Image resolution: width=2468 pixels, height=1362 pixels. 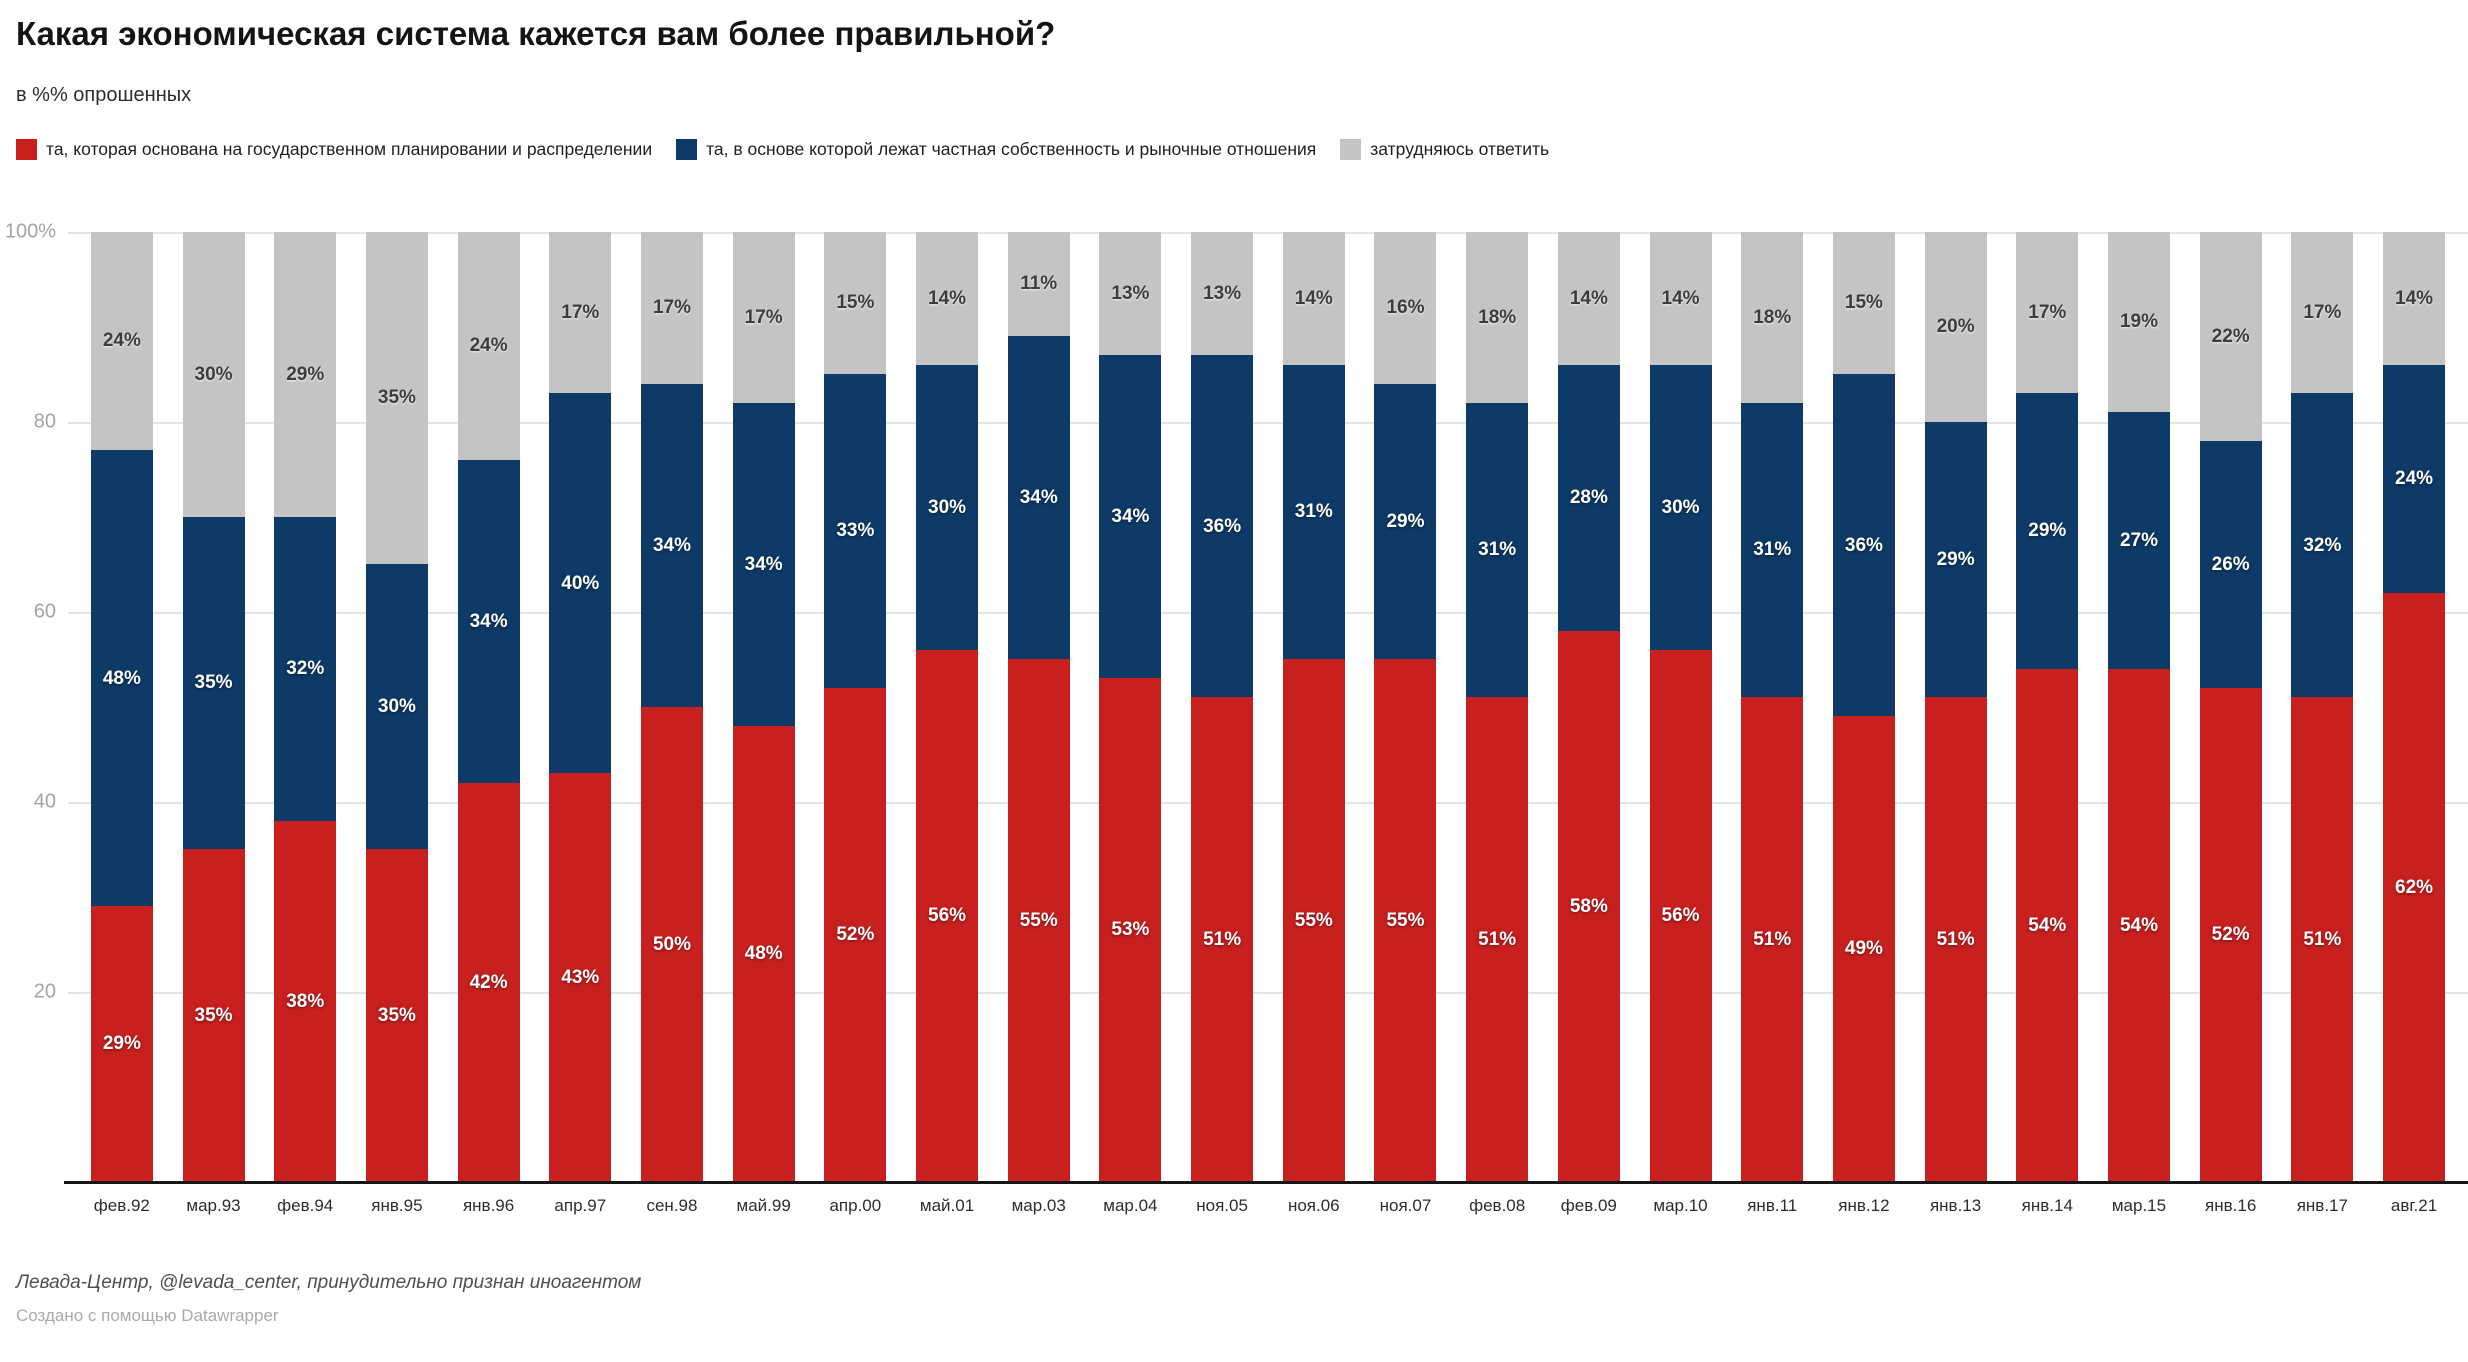 What do you see at coordinates (855, 1205) in the screenshot?
I see `x-axis-label-8: апр.00` at bounding box center [855, 1205].